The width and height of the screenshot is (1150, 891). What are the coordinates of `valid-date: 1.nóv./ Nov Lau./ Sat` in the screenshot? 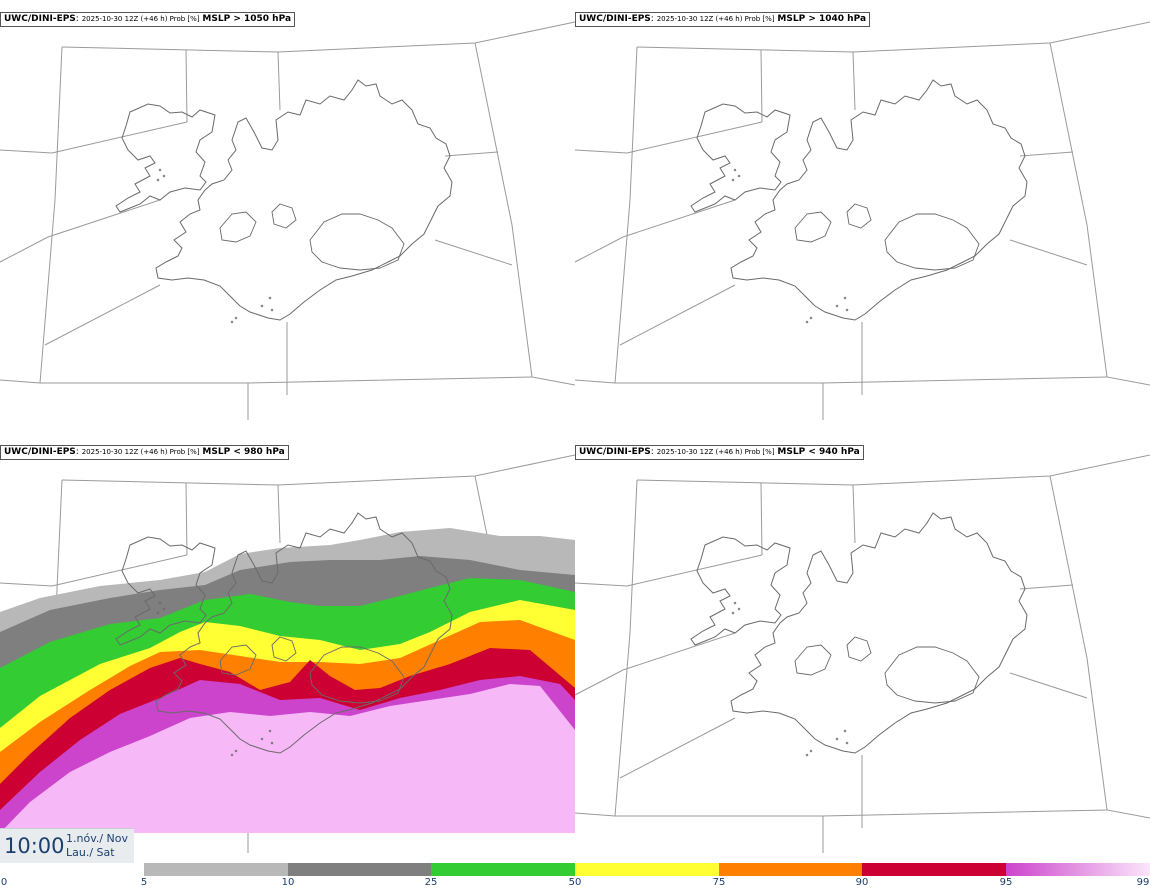 It's located at (97, 846).